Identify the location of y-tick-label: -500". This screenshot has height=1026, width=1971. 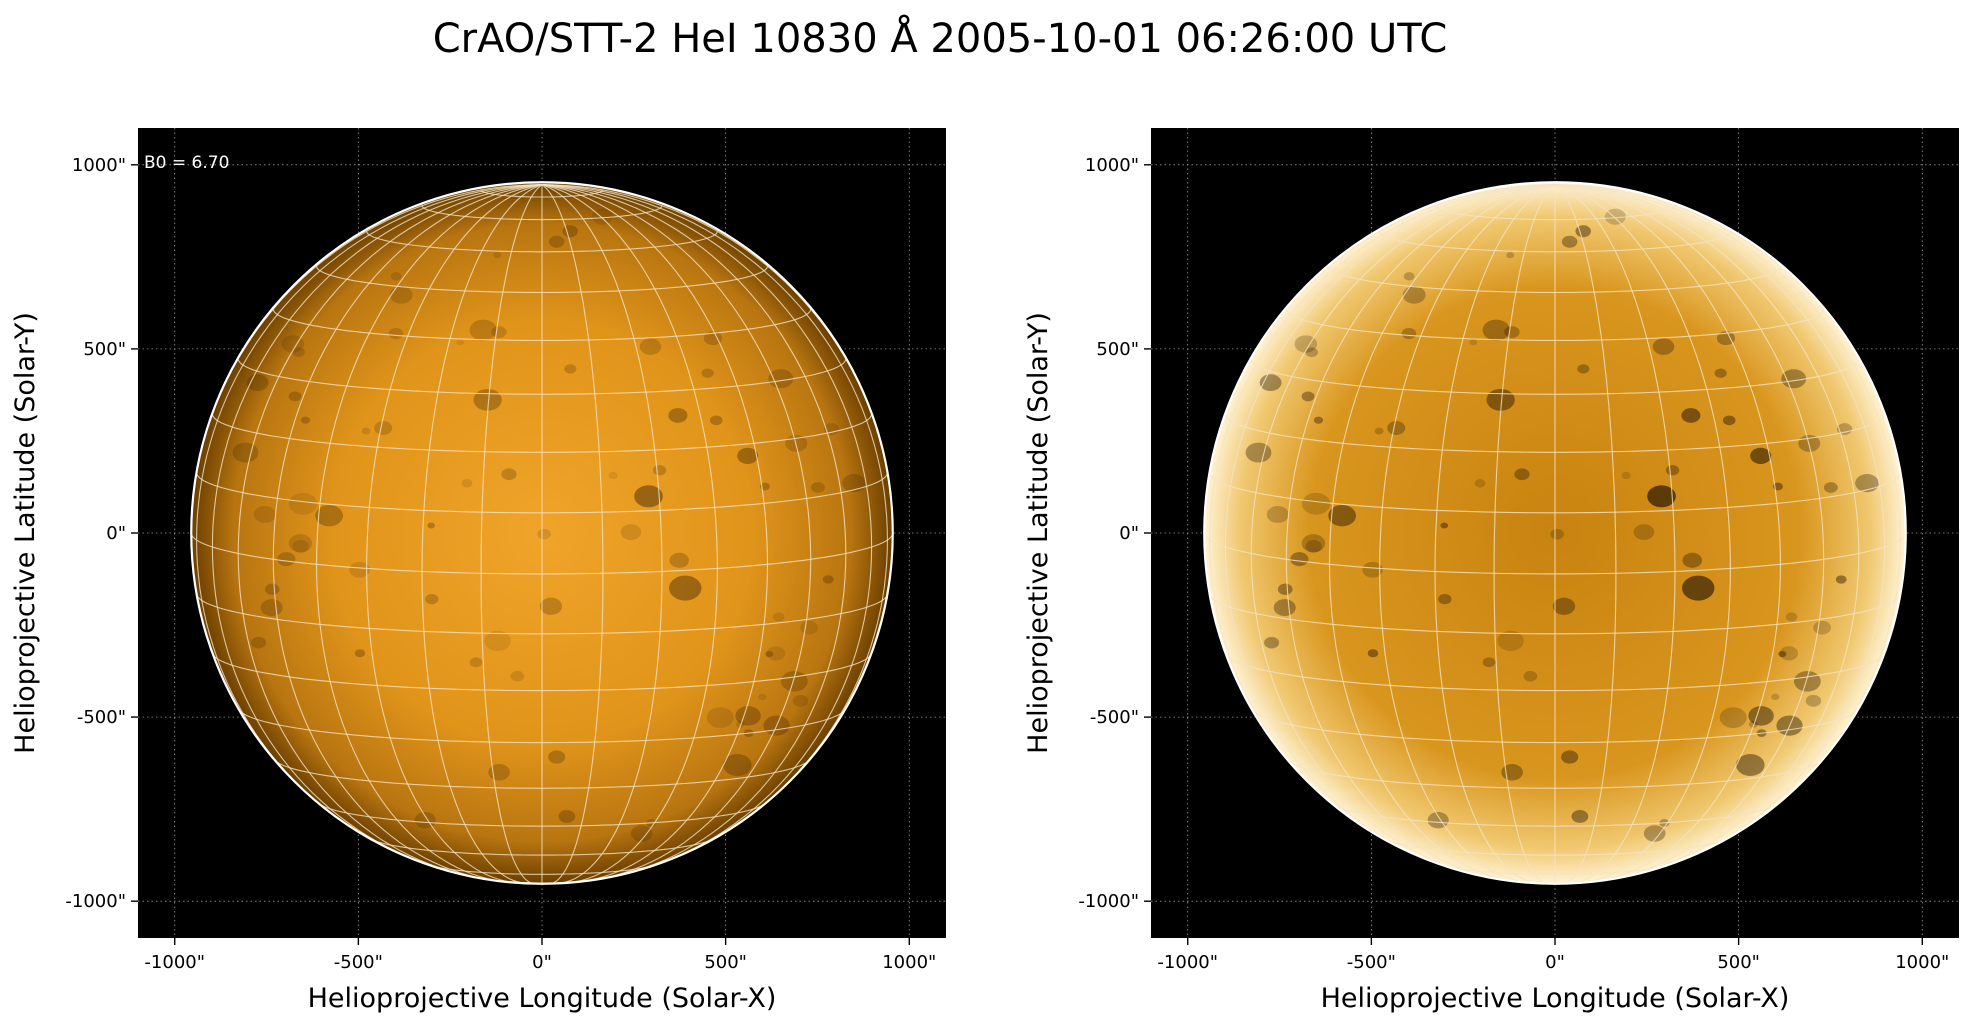
(101, 717).